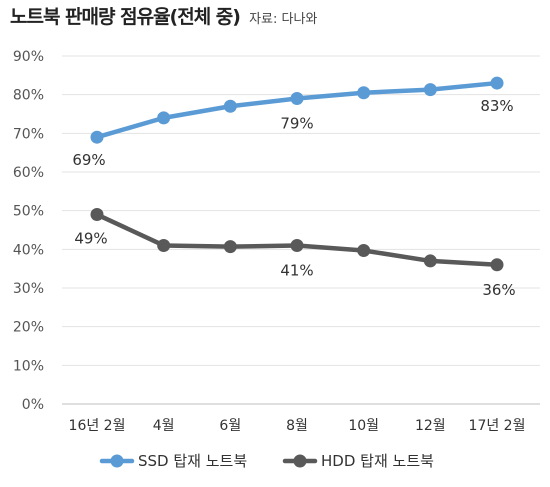 This screenshot has height=487, width=550. Describe the element at coordinates (377, 461) in the screenshot. I see `legend-label: HDD 탑재 노트북` at that location.